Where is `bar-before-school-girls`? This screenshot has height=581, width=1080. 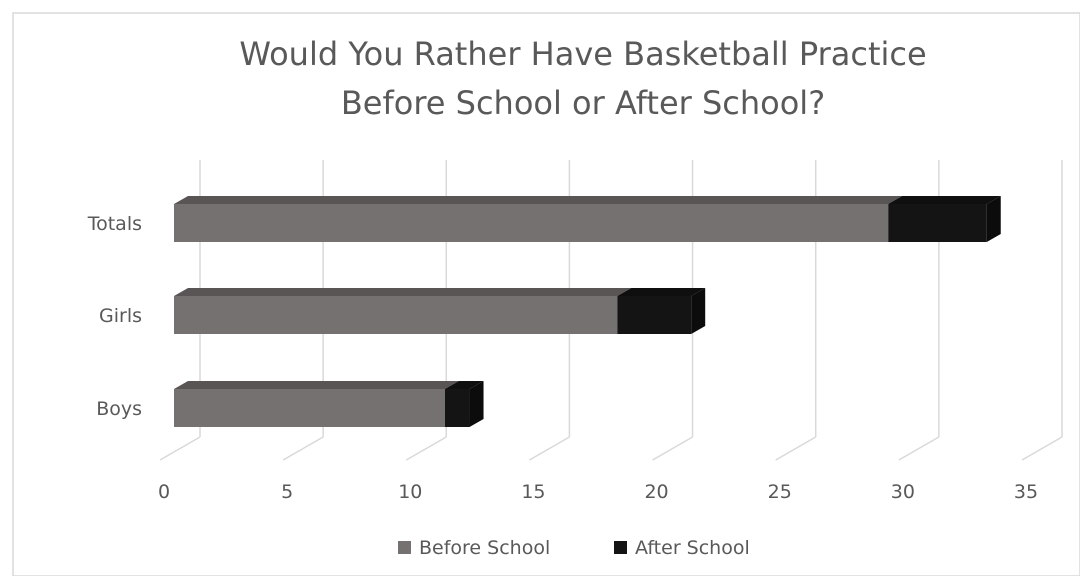
bar-before-school-girls is located at coordinates (403, 311).